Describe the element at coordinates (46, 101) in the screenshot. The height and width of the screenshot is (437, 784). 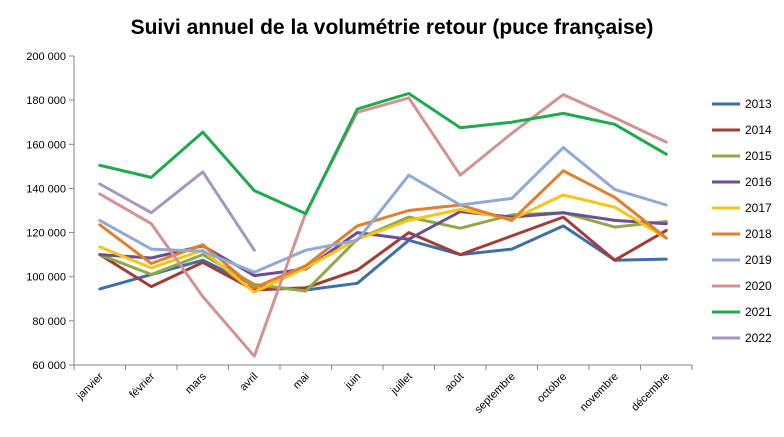
I see `y-tick-label: 180 000` at that location.